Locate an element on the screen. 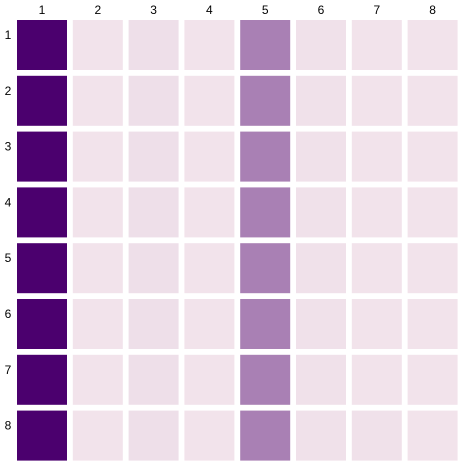 Image resolution: width=464 pixels, height=467 pixels. y-tick-label: 7 is located at coordinates (8, 370).